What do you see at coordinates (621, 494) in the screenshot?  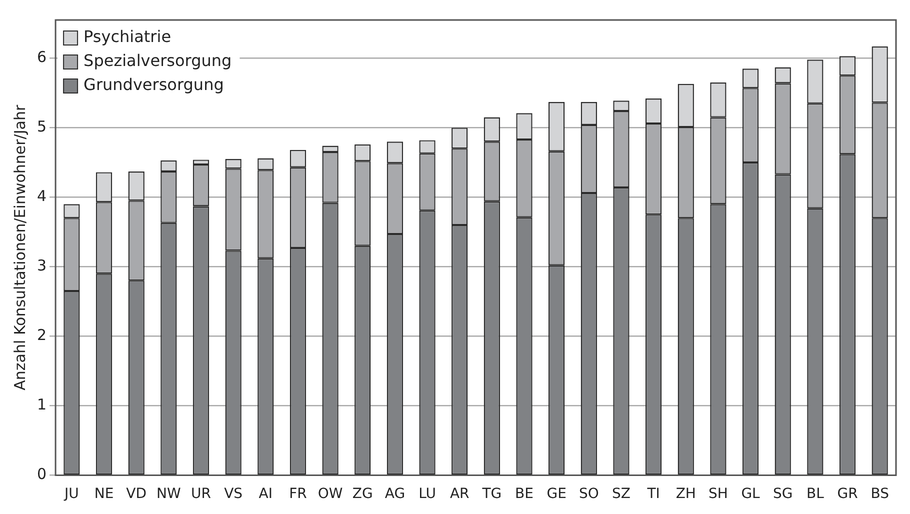 I see `x-tick-label: SZ` at bounding box center [621, 494].